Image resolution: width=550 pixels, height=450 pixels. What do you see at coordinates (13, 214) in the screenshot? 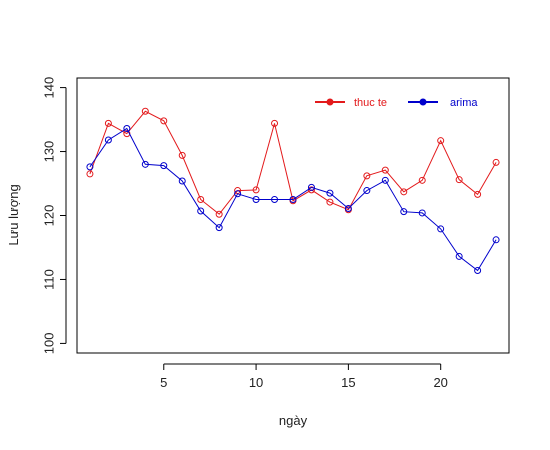
I see `y-axis-title: Lưu lượng` at bounding box center [13, 214].